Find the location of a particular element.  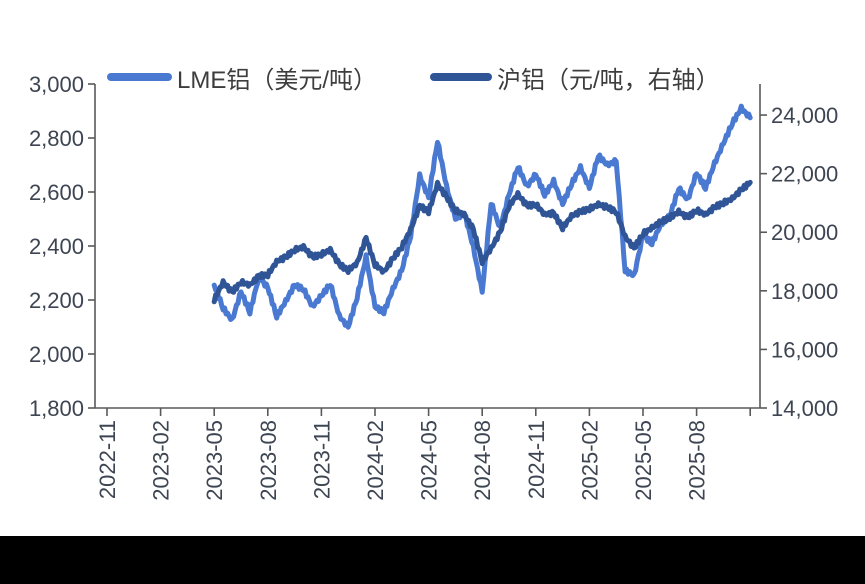

y-left-tick-label: 2,000 is located at coordinates (56, 354).